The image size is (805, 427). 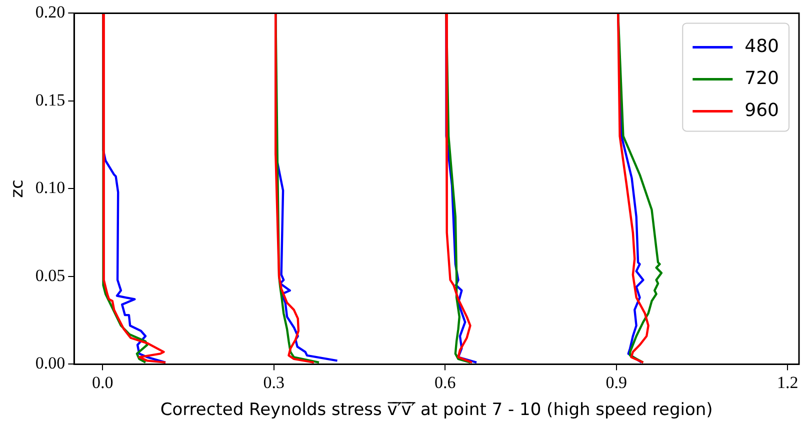 I want to click on x-tick-label: 0.9, so click(x=616, y=382).